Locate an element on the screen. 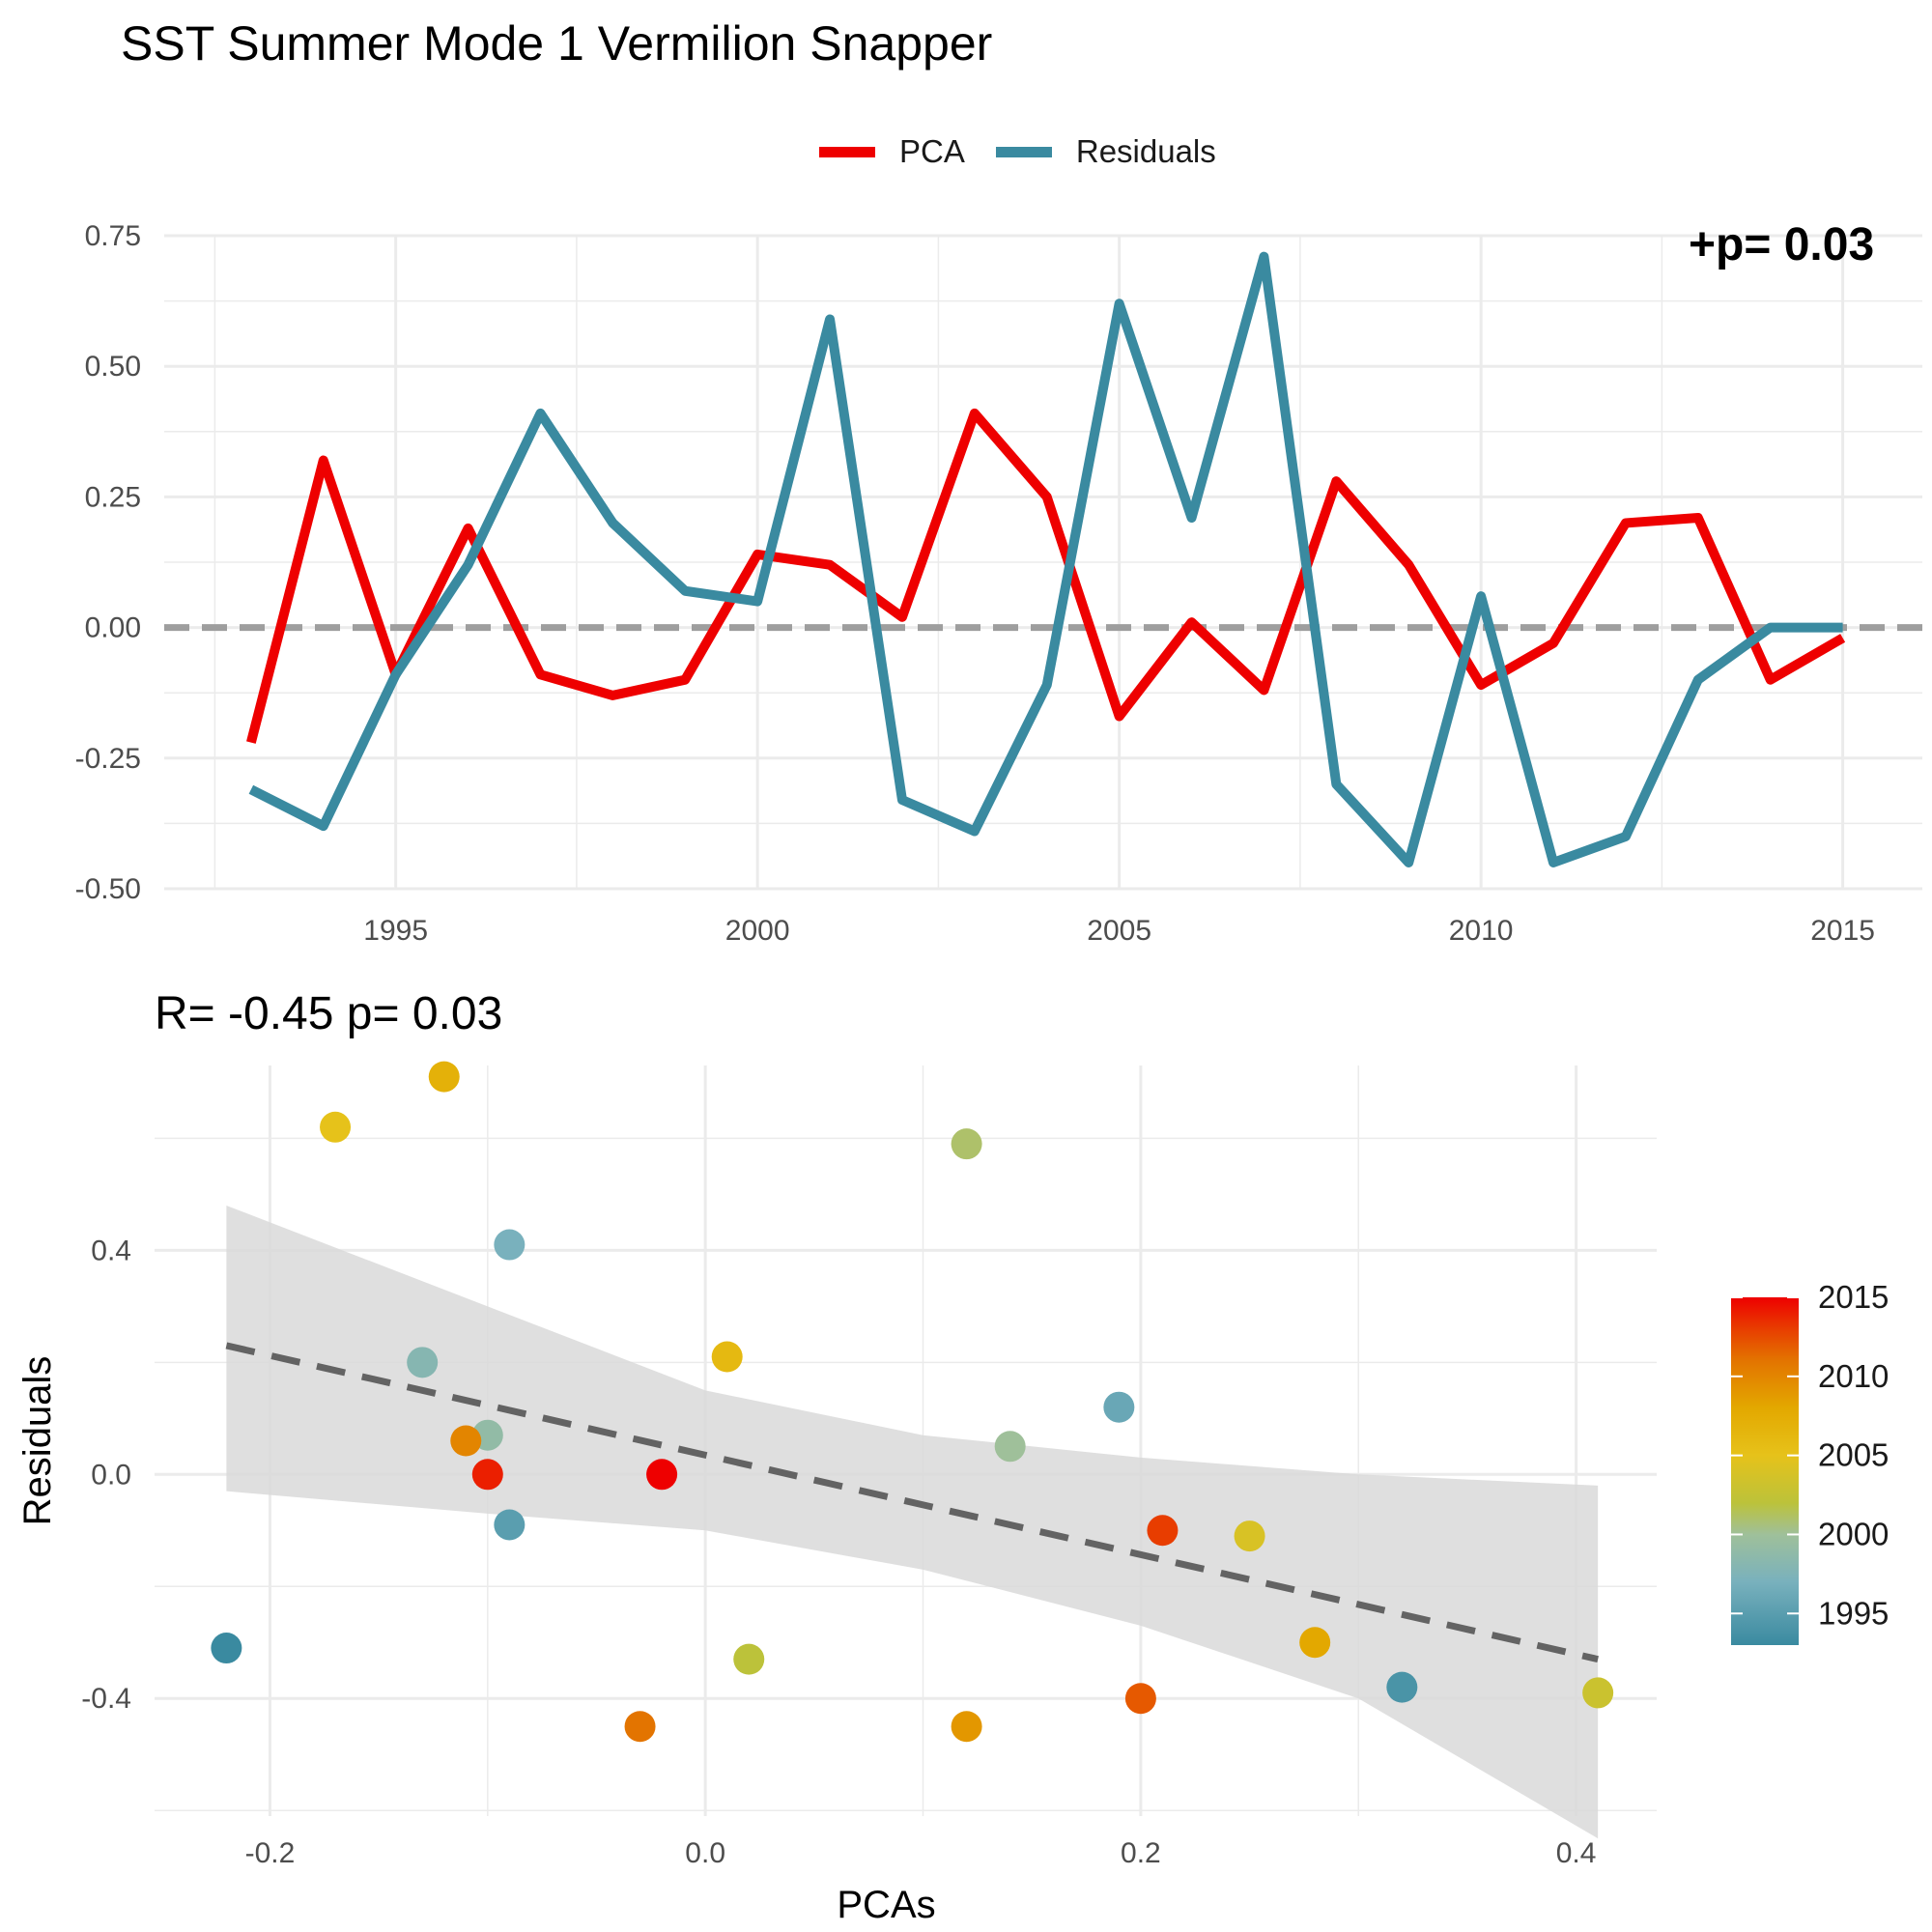 The height and width of the screenshot is (1932, 1932). x-tick-label: 0.2 is located at coordinates (1141, 1853).